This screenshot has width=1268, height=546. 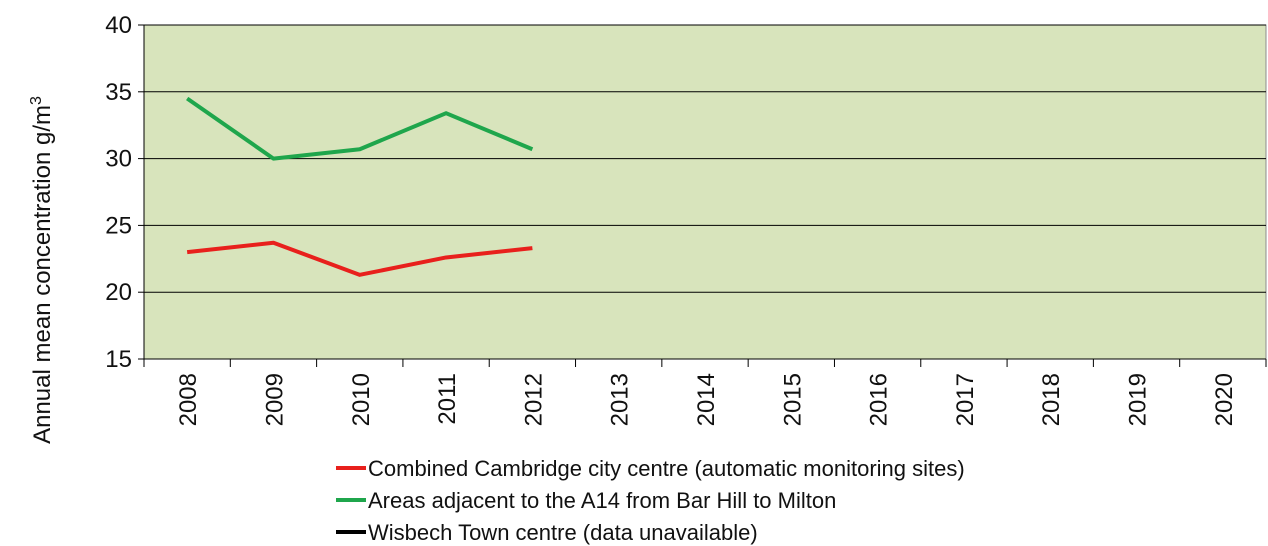 What do you see at coordinates (965, 399) in the screenshot?
I see `x-tick-label-2017: 2017` at bounding box center [965, 399].